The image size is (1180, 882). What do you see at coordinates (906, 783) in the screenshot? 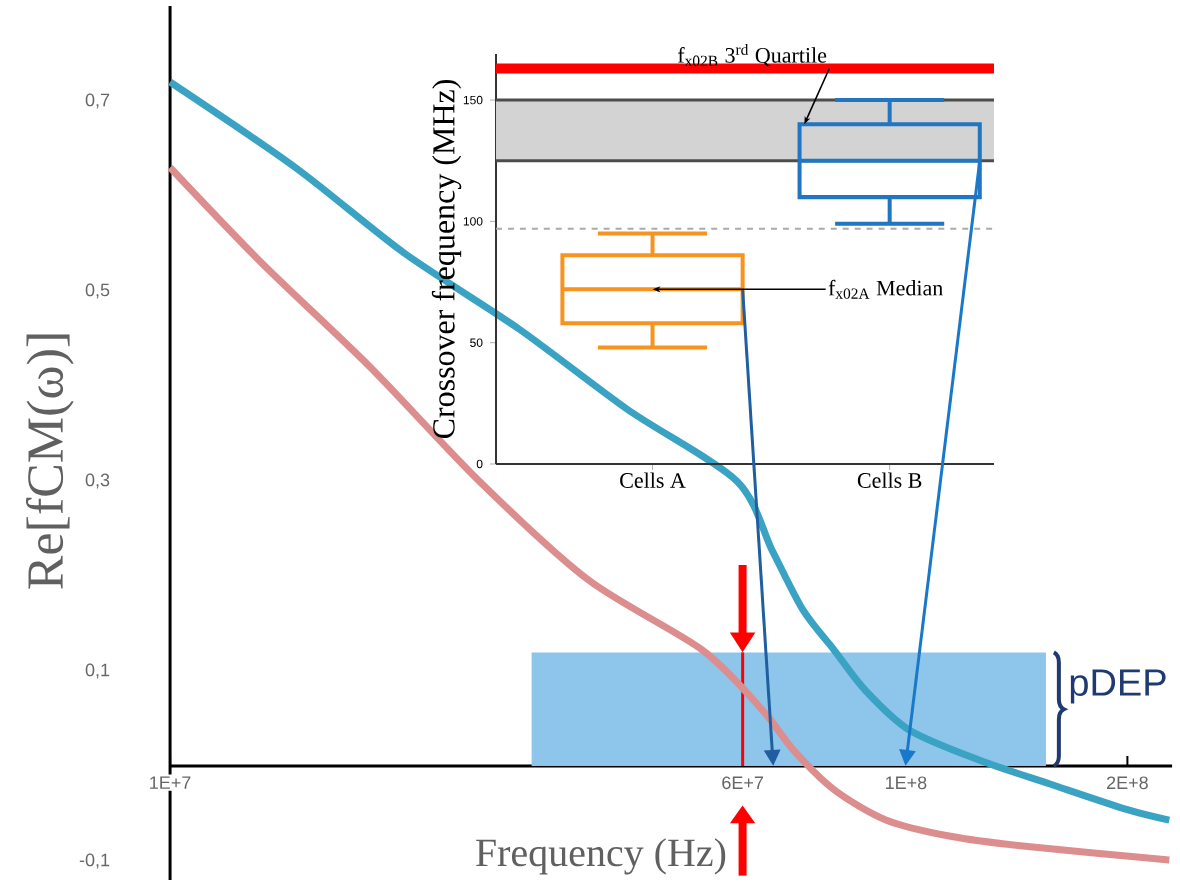
I see `x-tick-label: 1E+8` at bounding box center [906, 783].